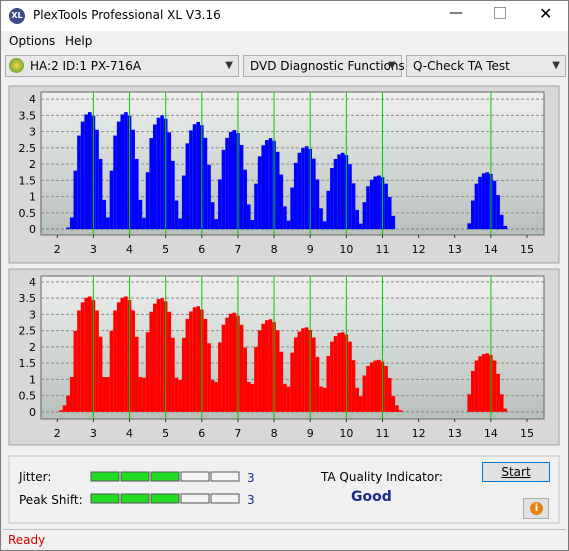  What do you see at coordinates (79, 41) in the screenshot?
I see `menu-help: Help` at bounding box center [79, 41].